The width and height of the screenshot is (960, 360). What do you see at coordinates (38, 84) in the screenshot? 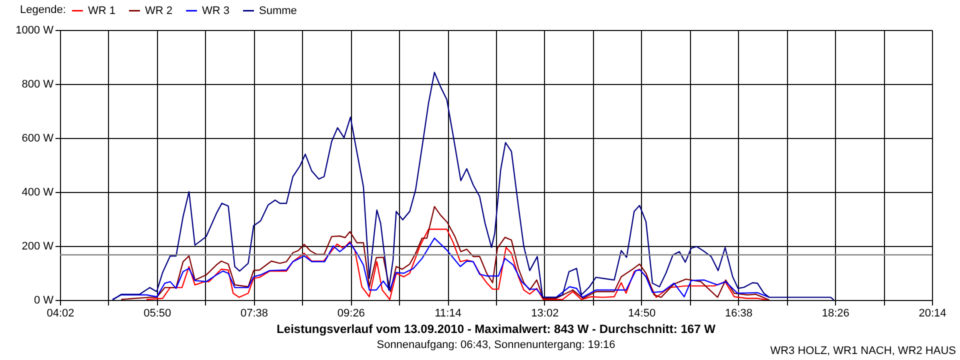
I see `y-tick-label: 800 W` at bounding box center [38, 84].